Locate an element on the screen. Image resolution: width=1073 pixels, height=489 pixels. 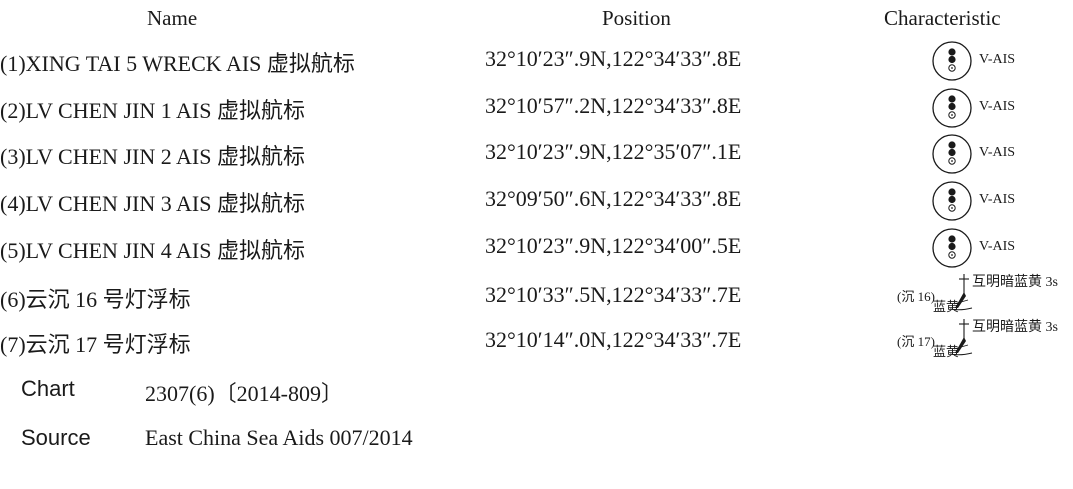
aid-position: 32°10′57″.2N,122°34′33″.8E is located at coordinates (613, 105).